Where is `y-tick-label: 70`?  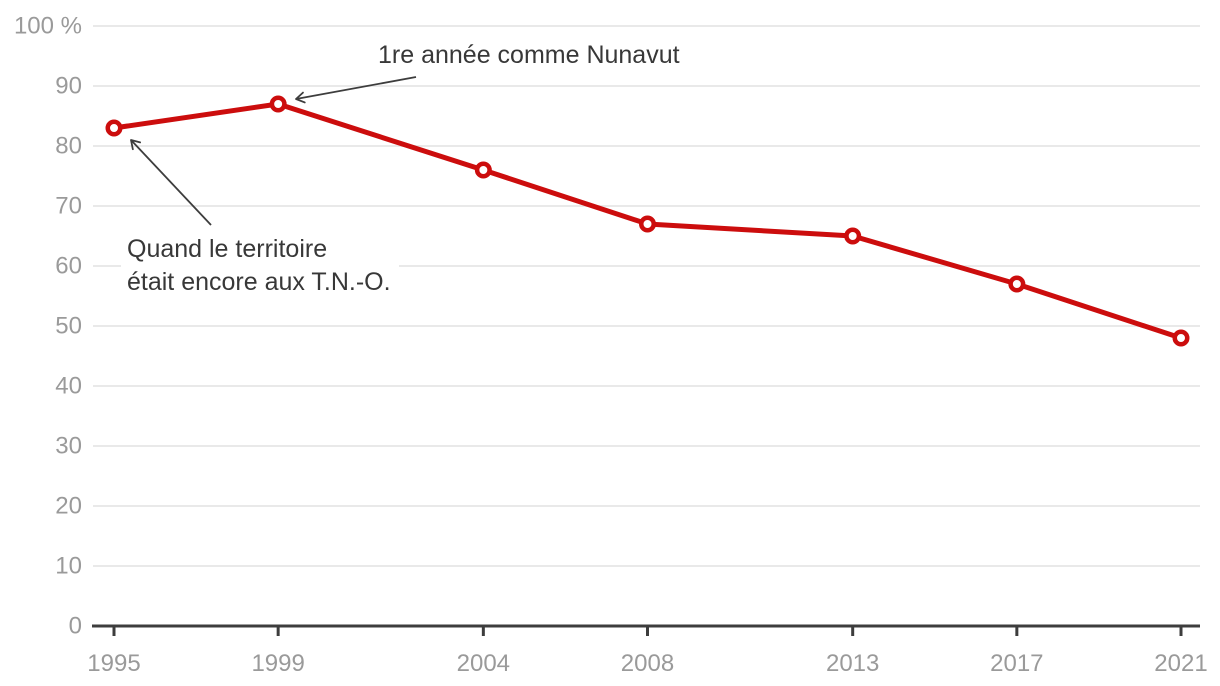 y-tick-label: 70 is located at coordinates (68, 206).